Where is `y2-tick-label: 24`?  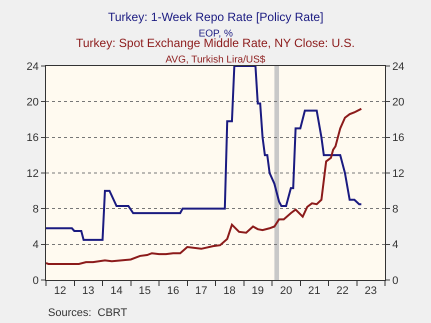 y2-tick-label: 24 is located at coordinates (398, 66).